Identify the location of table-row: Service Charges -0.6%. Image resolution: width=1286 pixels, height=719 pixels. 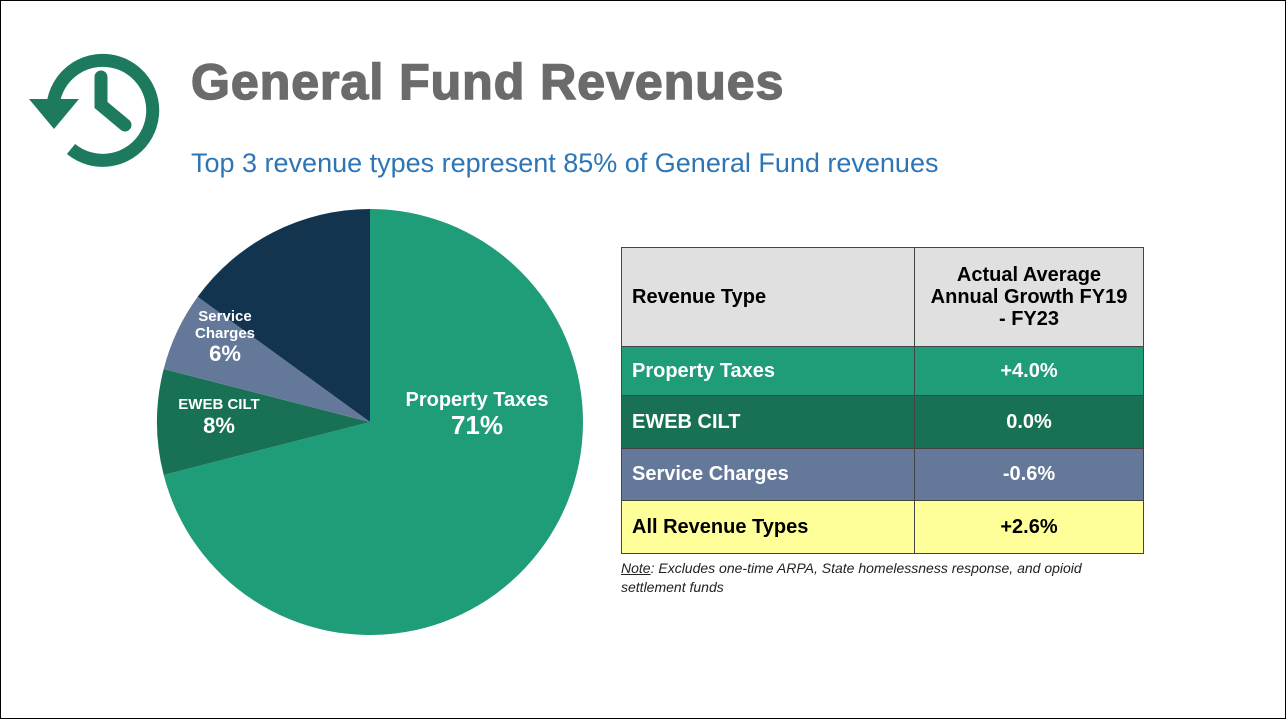
(882, 474).